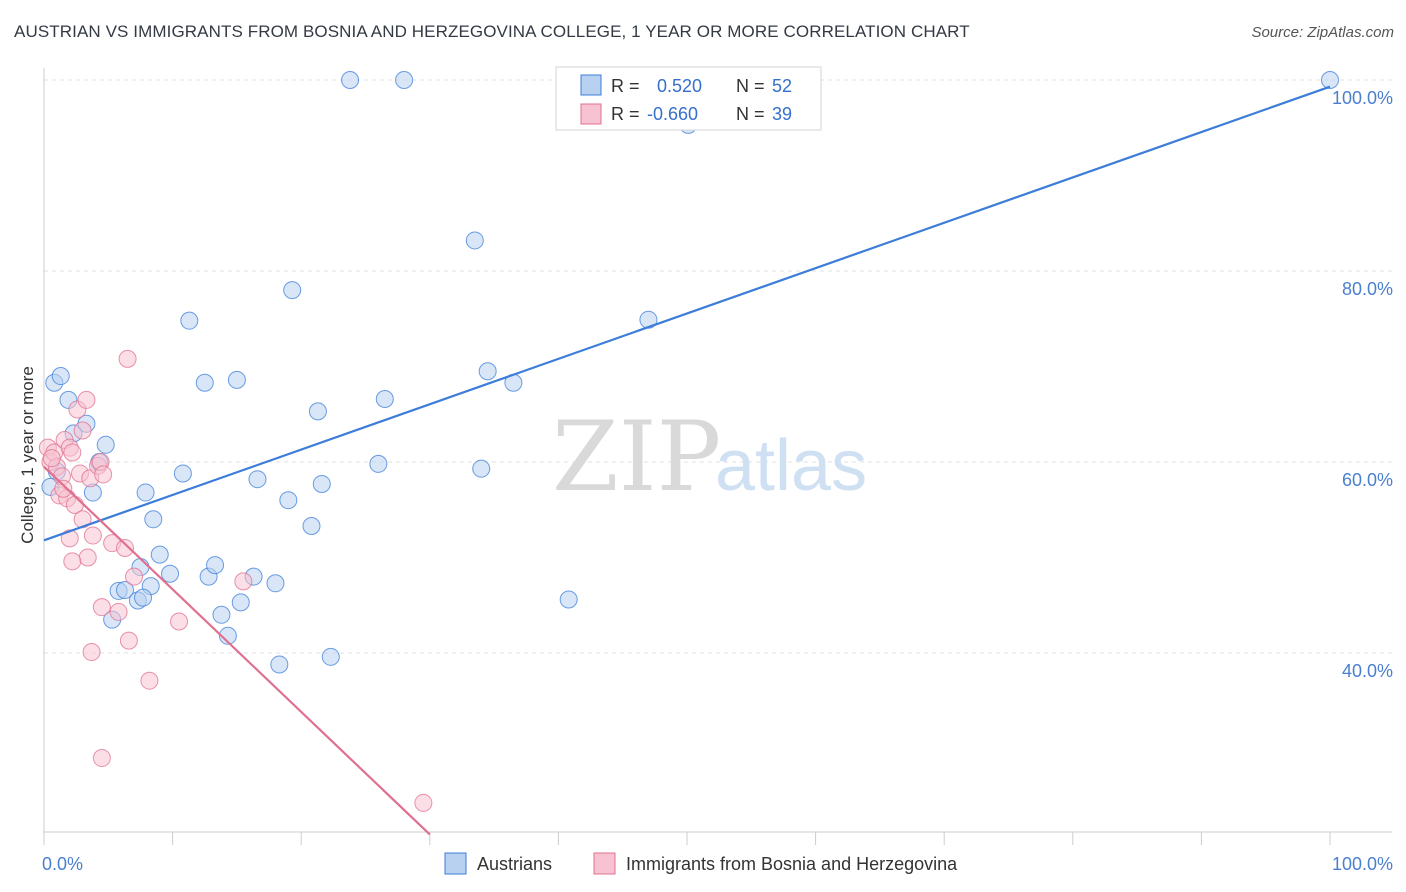 The image size is (1406, 892). What do you see at coordinates (455, 863) in the screenshot?
I see `bottom-legend-swatch-austrians` at bounding box center [455, 863].